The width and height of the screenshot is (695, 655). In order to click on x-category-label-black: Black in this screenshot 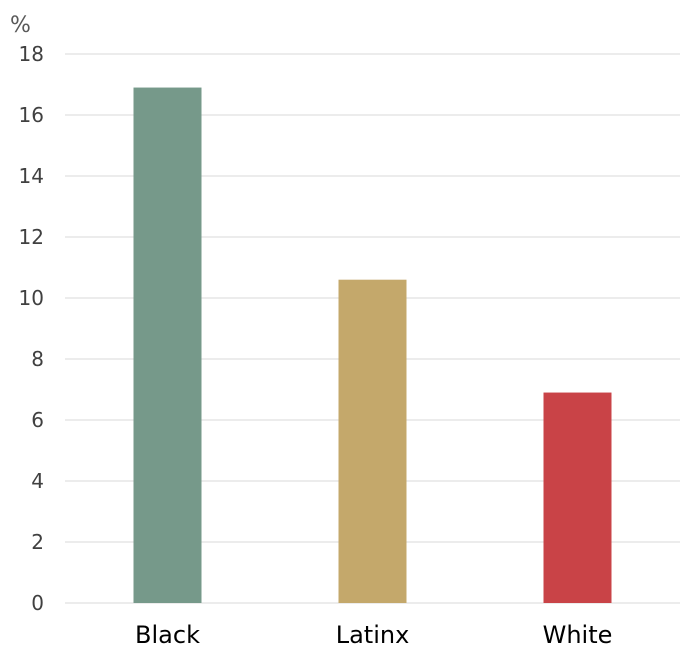, I will do `click(167, 635)`.